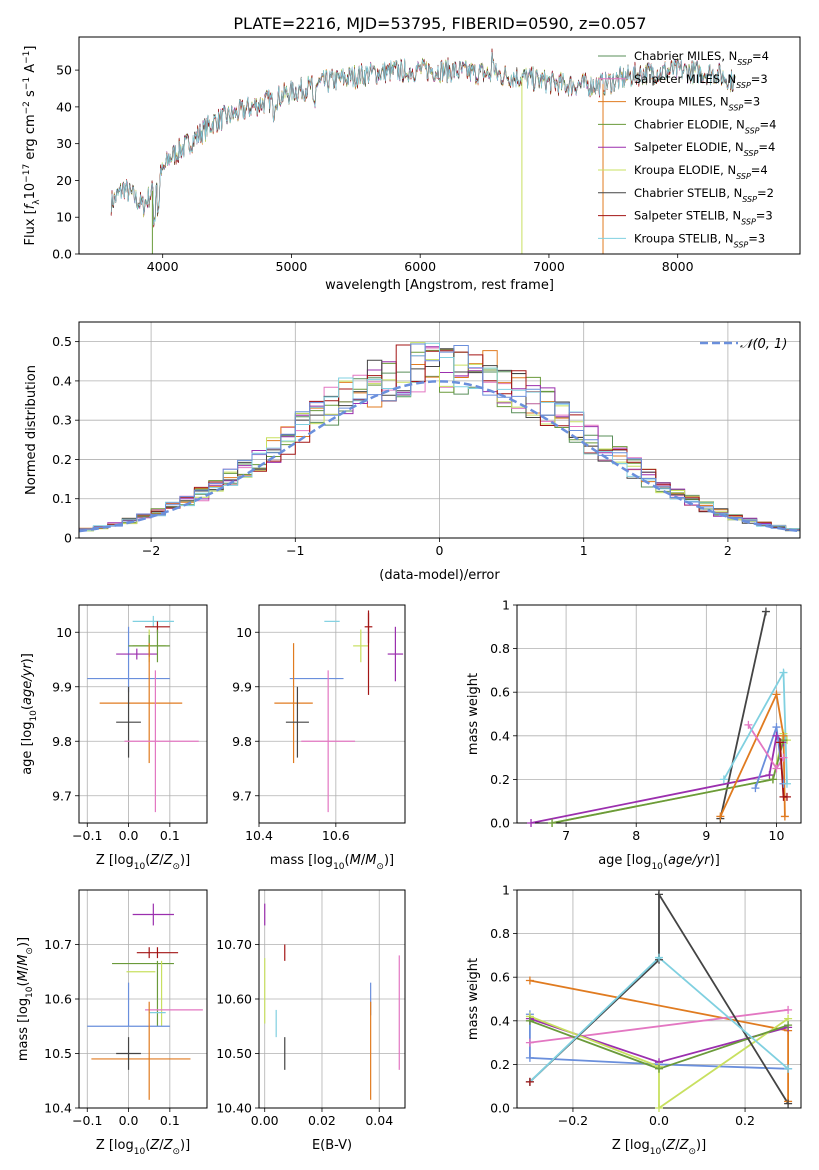  I want to click on x-tick-label: 0.1, so click(170, 835).